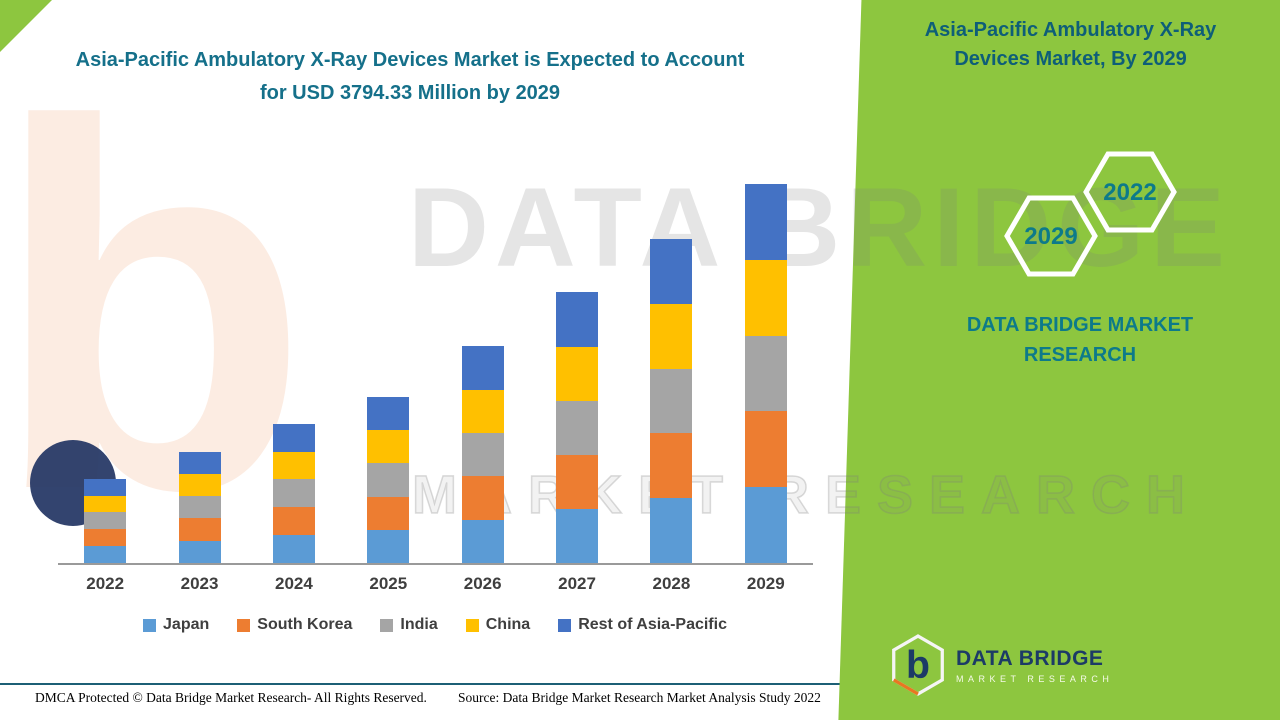 This screenshot has height=720, width=1280. Describe the element at coordinates (186, 624) in the screenshot. I see `legend-label: Japan` at that location.